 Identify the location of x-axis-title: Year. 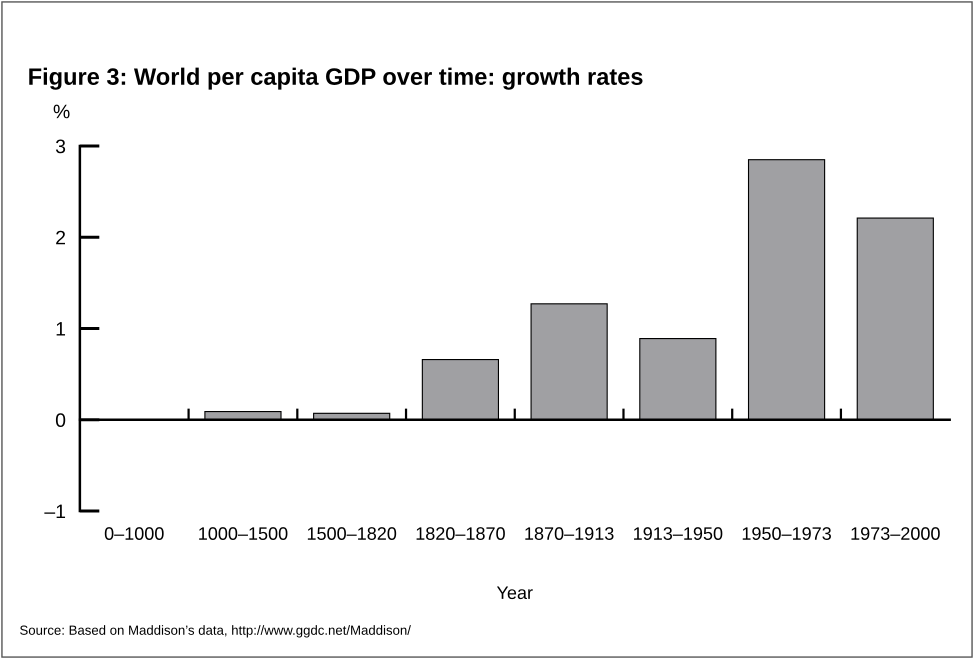
(514, 593).